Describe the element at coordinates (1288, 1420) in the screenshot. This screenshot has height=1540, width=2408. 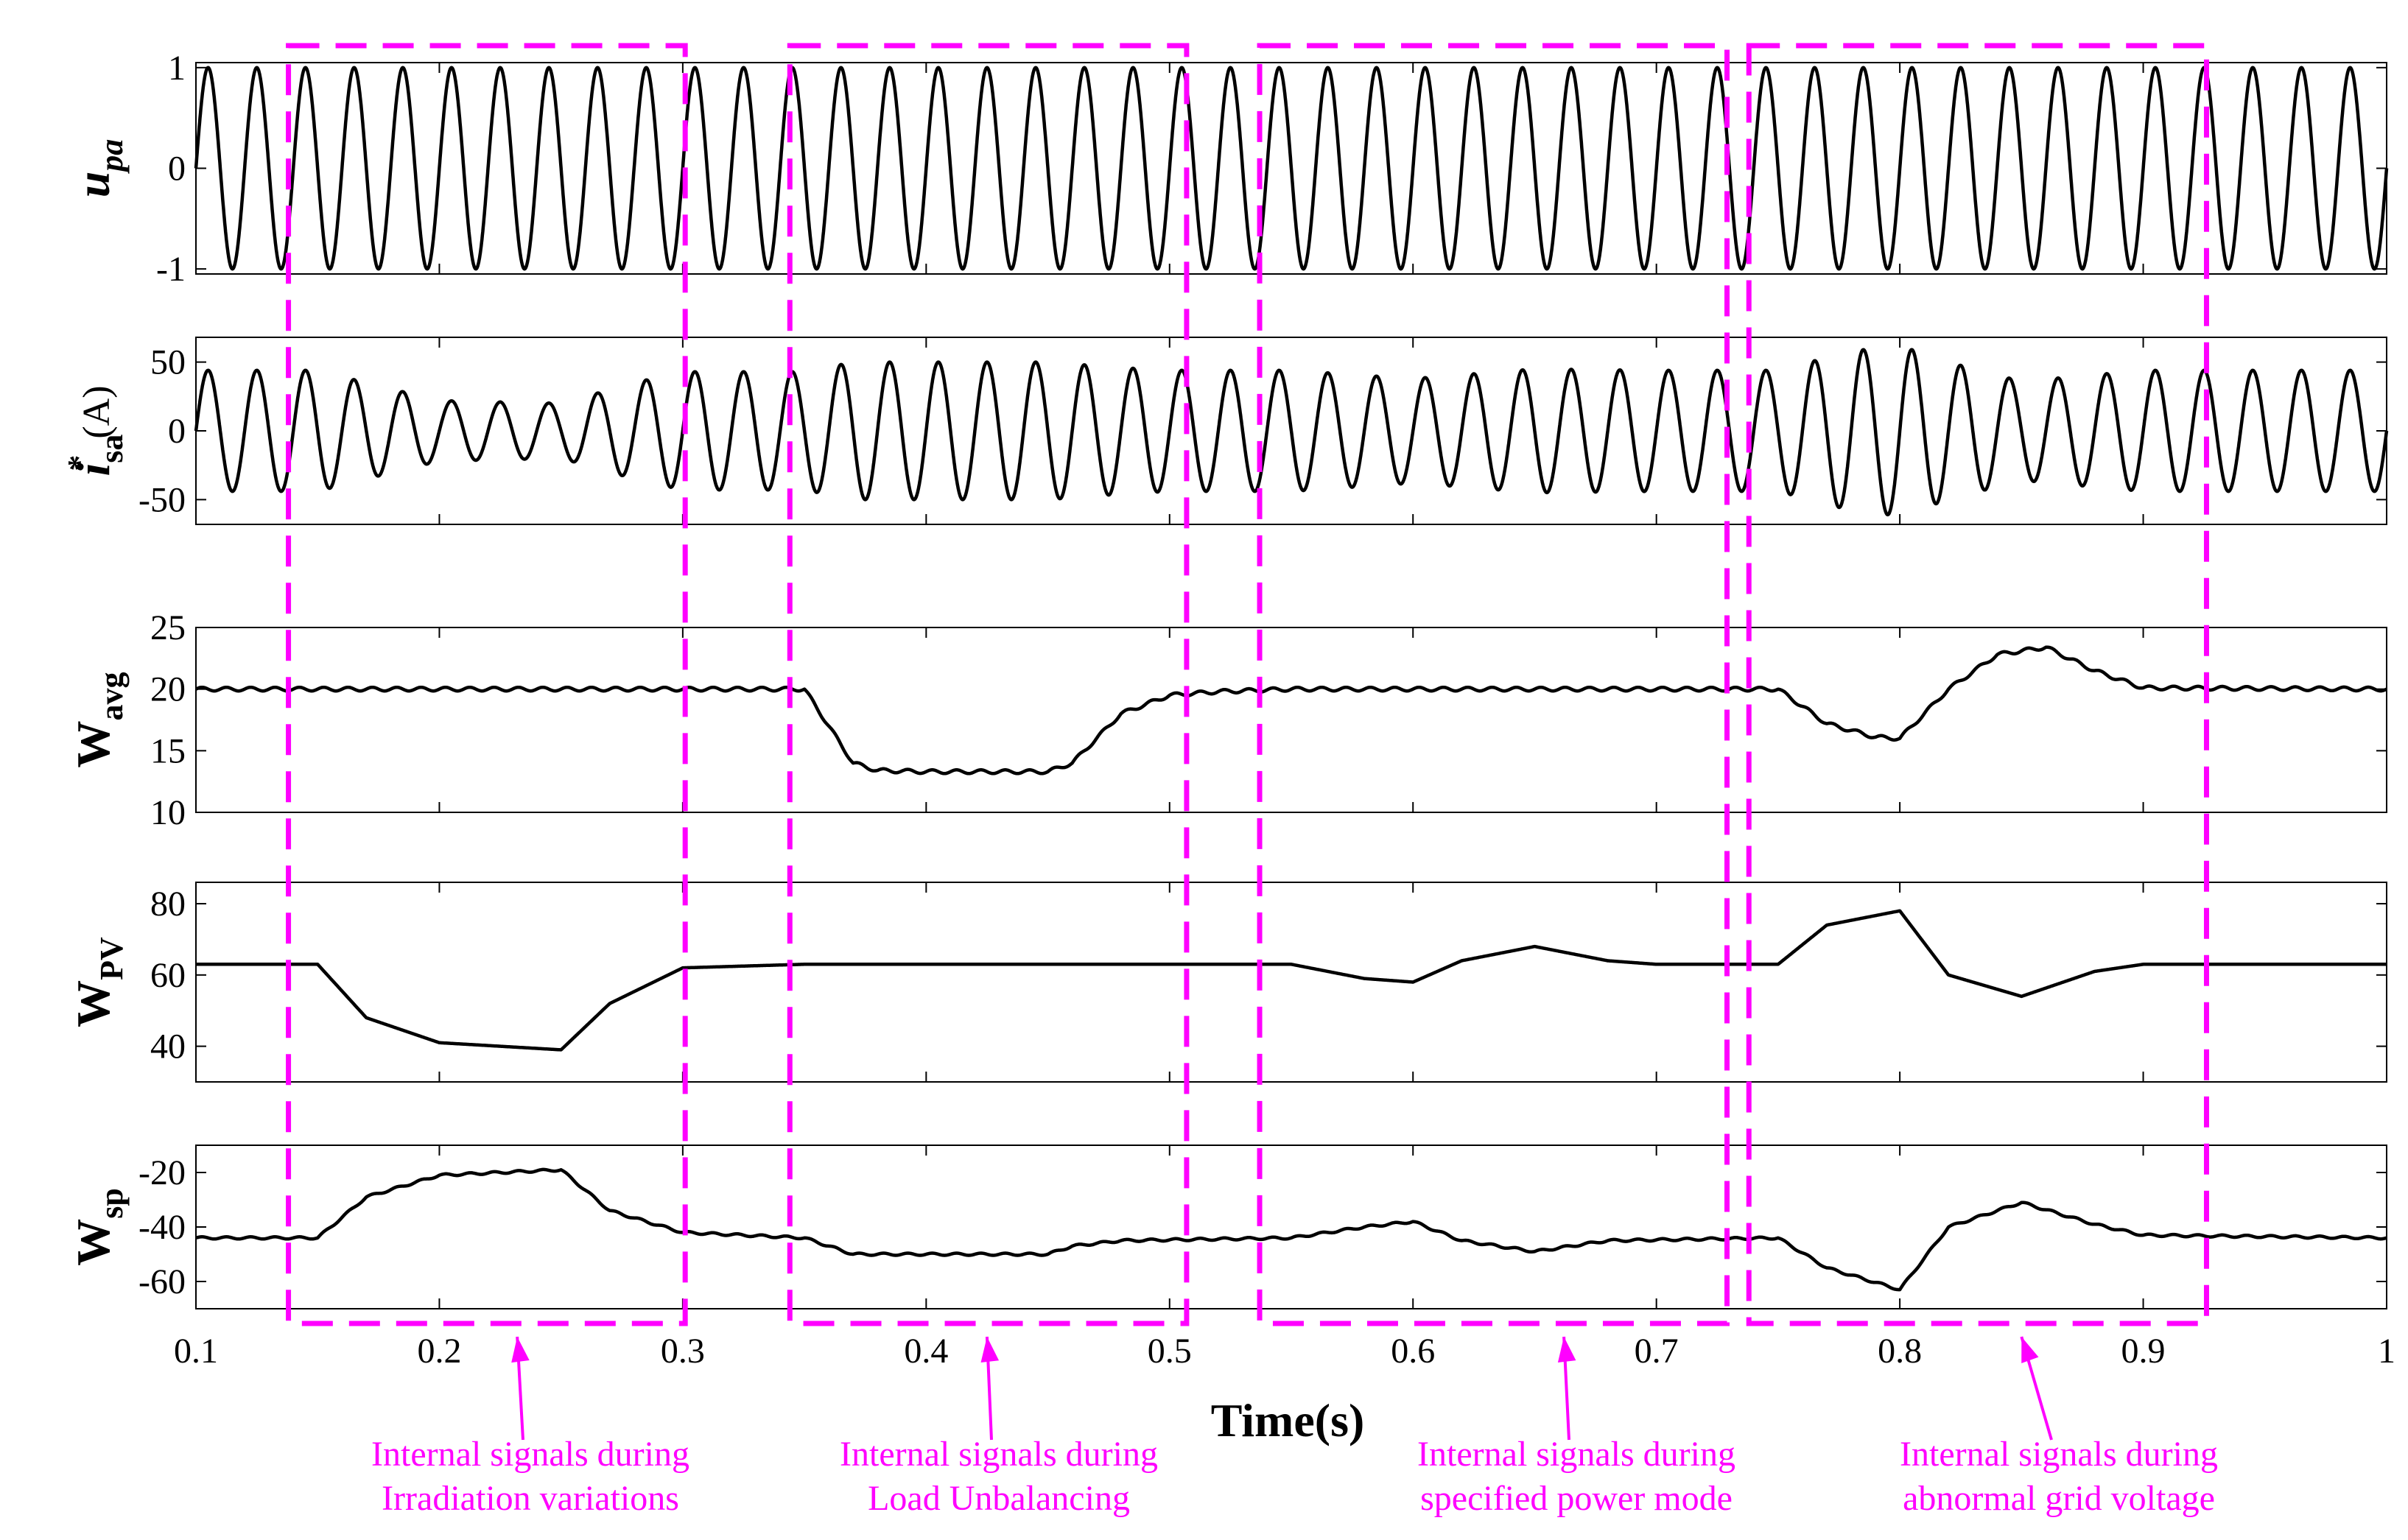
I see `x-axis-label: Time(s)` at that location.